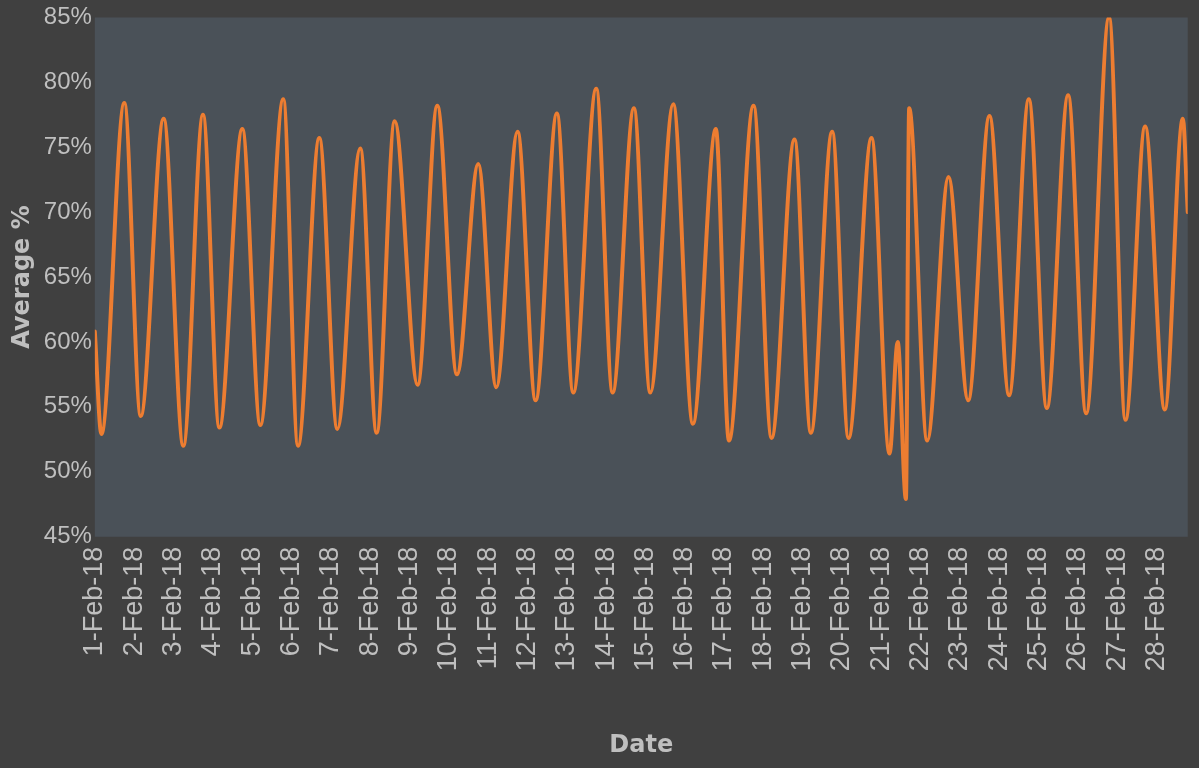 Image resolution: width=1199 pixels, height=768 pixels. What do you see at coordinates (919, 609) in the screenshot?
I see `x-tick-label: 22-Feb-18` at bounding box center [919, 609].